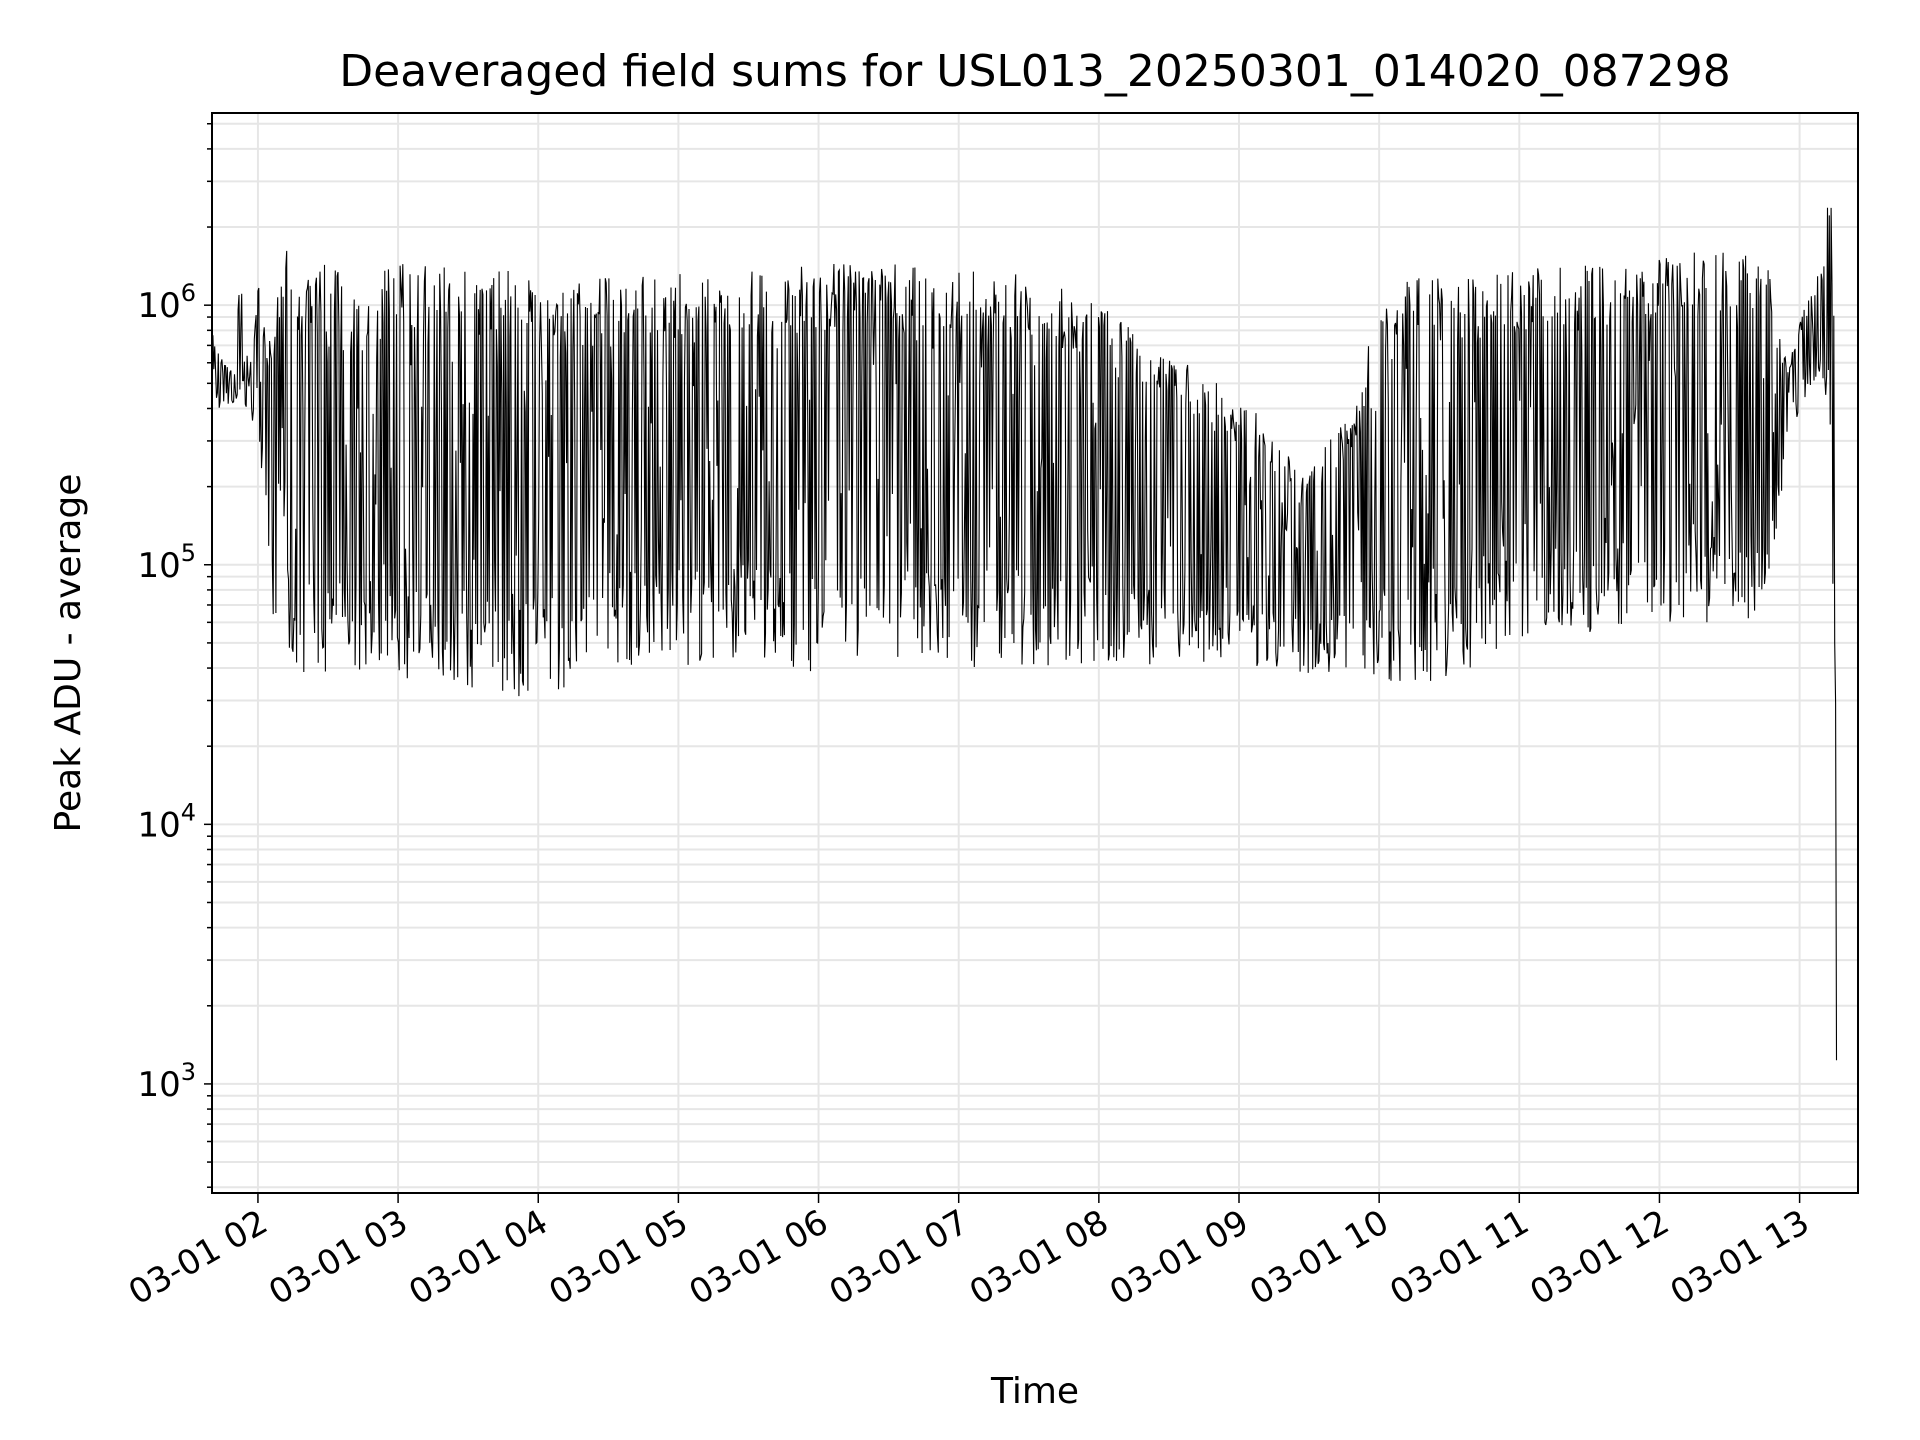 The image size is (1920, 1440). What do you see at coordinates (166, 1081) in the screenshot?
I see `y-tick-label: 10³` at bounding box center [166, 1081].